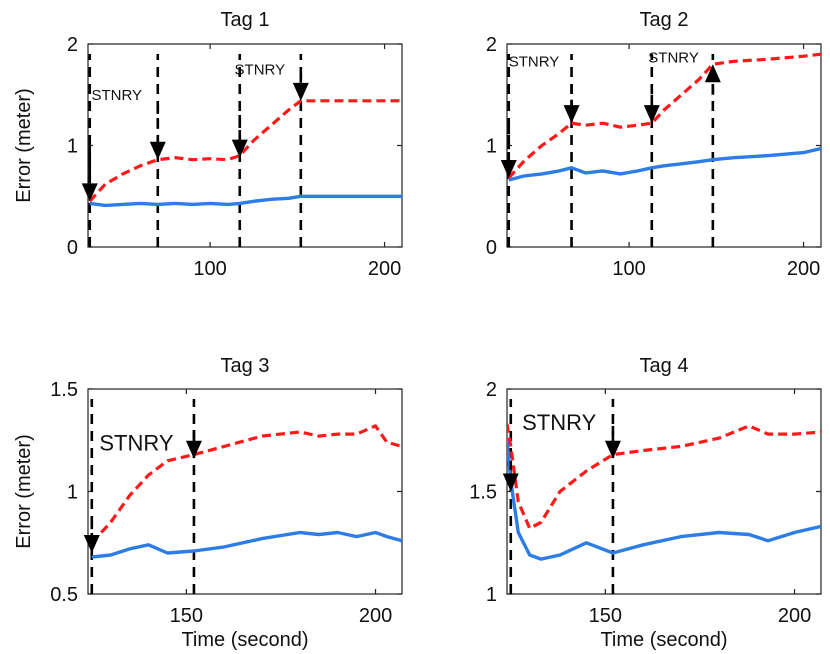 The width and height of the screenshot is (830, 654). What do you see at coordinates (245, 366) in the screenshot?
I see `subplot-title: Tag 3` at bounding box center [245, 366].